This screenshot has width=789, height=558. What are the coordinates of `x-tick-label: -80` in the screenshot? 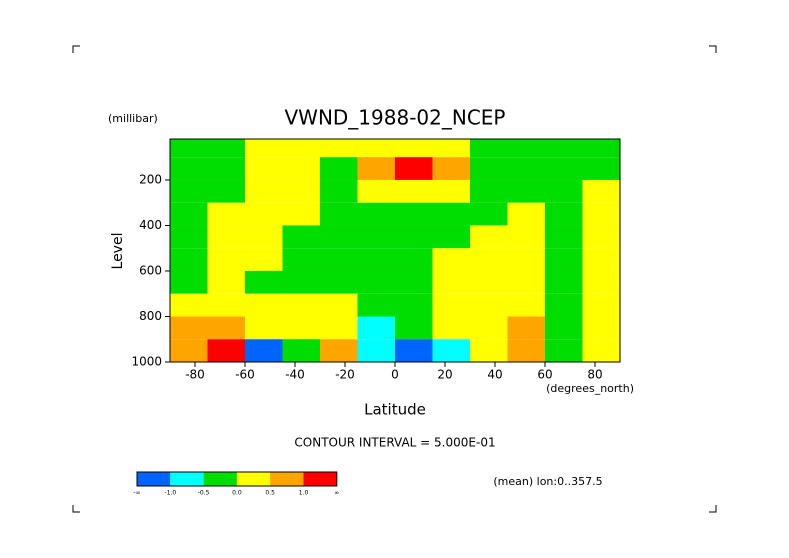 It's located at (195, 375).